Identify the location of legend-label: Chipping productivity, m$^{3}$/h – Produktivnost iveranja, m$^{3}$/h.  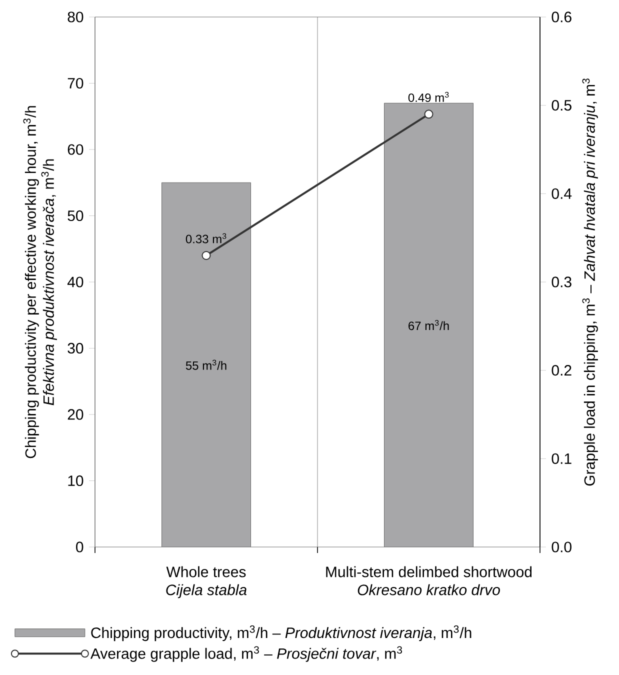
(281, 633).